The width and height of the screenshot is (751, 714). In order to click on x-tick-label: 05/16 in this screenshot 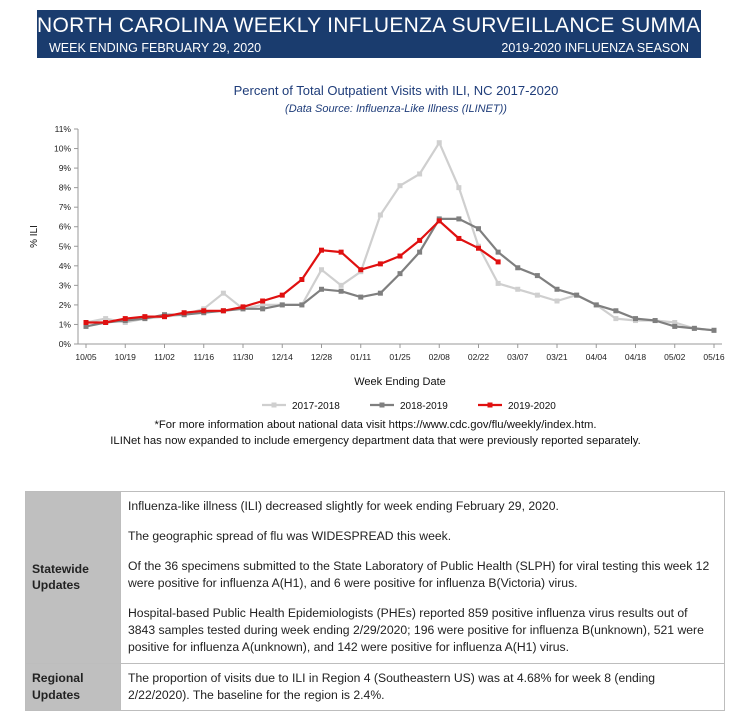, I will do `click(714, 357)`.